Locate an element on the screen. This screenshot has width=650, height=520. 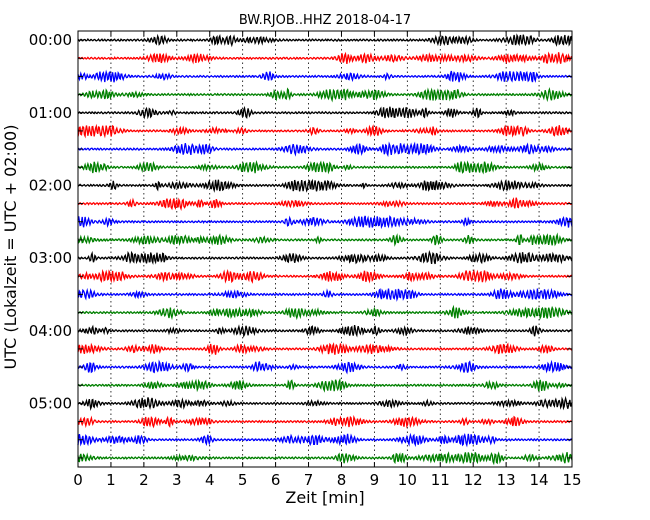
x-tick-label-3: 3 is located at coordinates (177, 480).